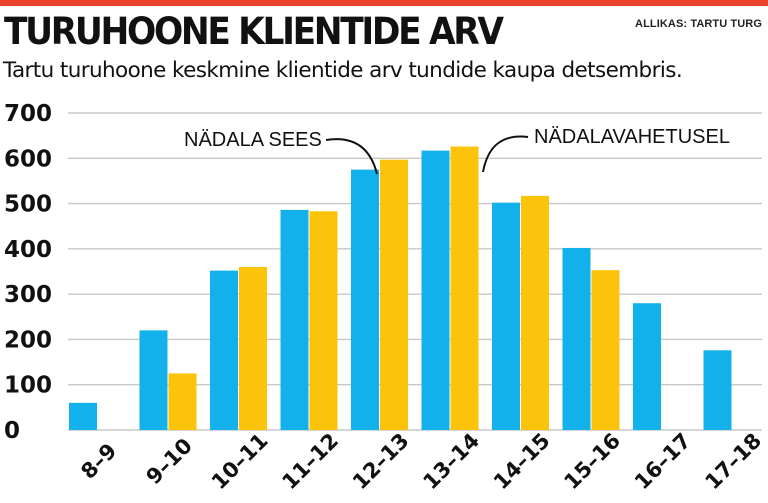 This screenshot has width=768, height=503. I want to click on accent-bar, so click(384, 3).